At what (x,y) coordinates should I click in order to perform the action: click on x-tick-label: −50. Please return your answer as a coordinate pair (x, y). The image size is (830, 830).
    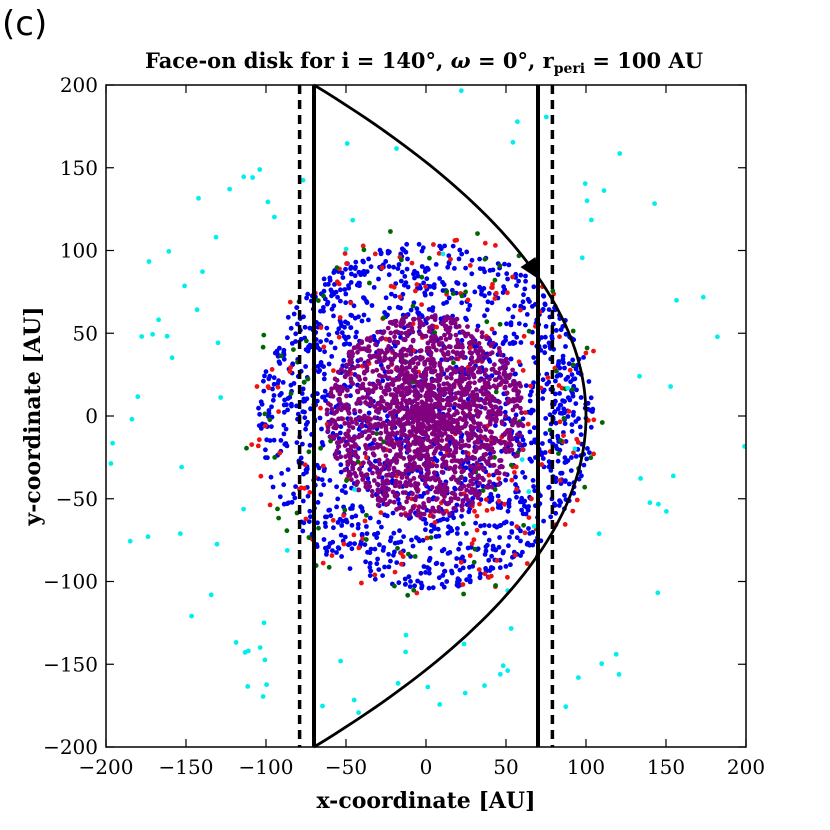
    Looking at the image, I should click on (346, 767).